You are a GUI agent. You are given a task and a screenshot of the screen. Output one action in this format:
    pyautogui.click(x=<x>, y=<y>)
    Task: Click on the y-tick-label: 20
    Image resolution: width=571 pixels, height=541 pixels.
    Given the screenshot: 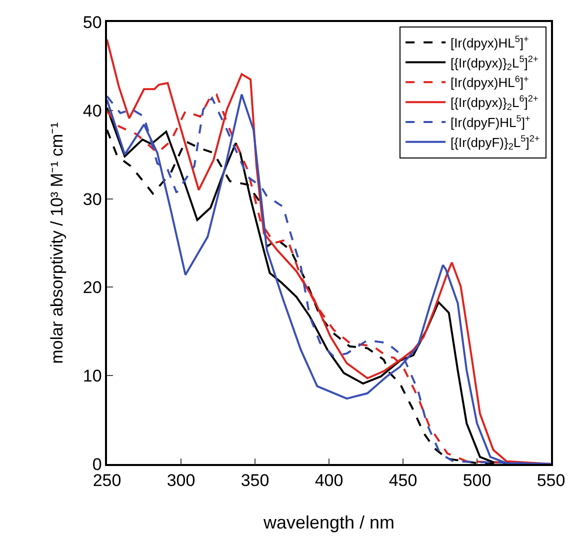 What is the action you would take?
    pyautogui.click(x=92, y=288)
    